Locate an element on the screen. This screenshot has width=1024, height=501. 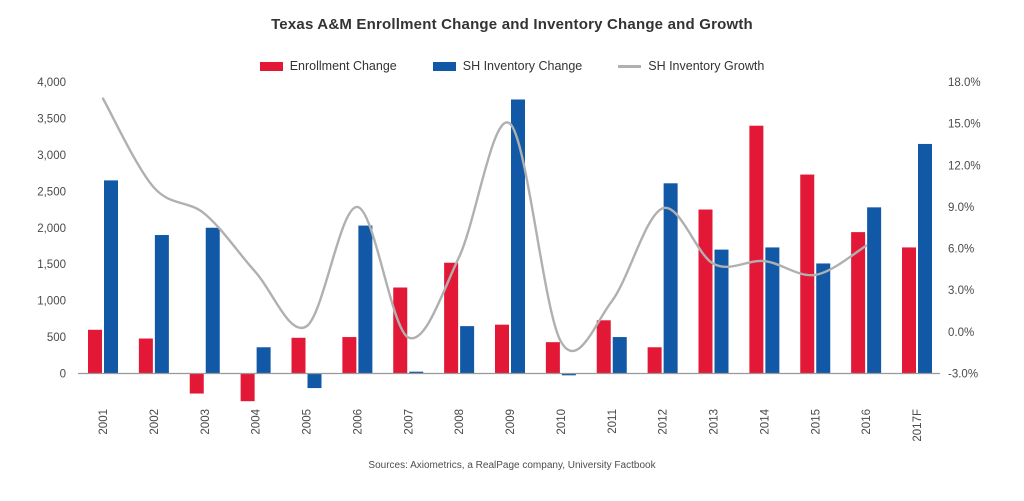
right-axis-tick-label: 12.0% is located at coordinates (964, 166).